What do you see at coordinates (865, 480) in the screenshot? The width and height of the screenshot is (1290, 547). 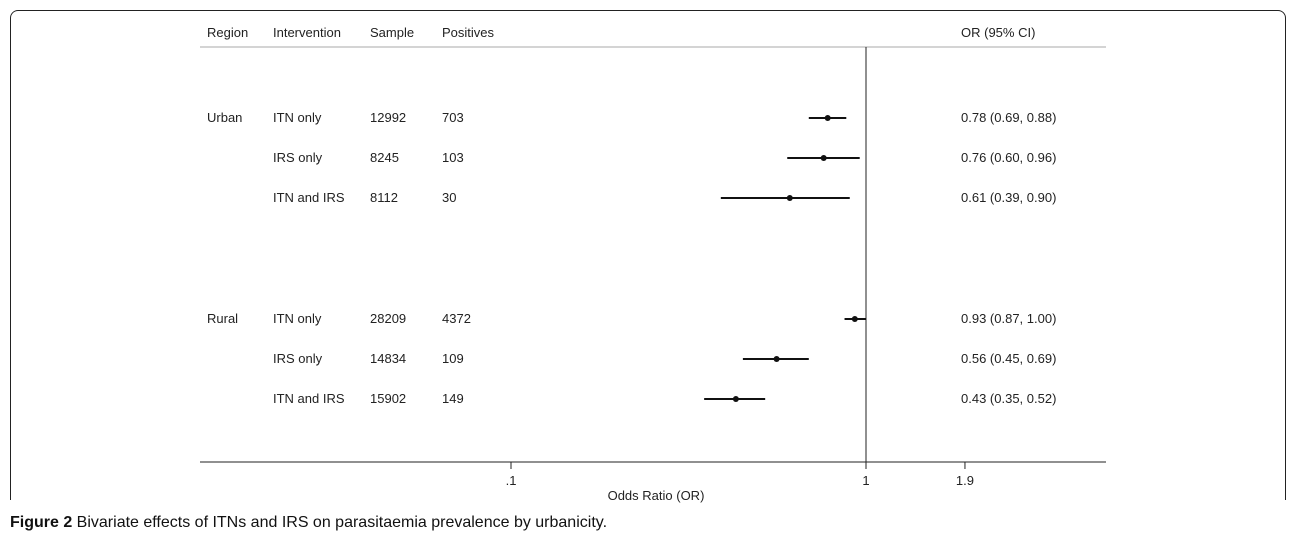 I see `x-tick-label: 1` at bounding box center [865, 480].